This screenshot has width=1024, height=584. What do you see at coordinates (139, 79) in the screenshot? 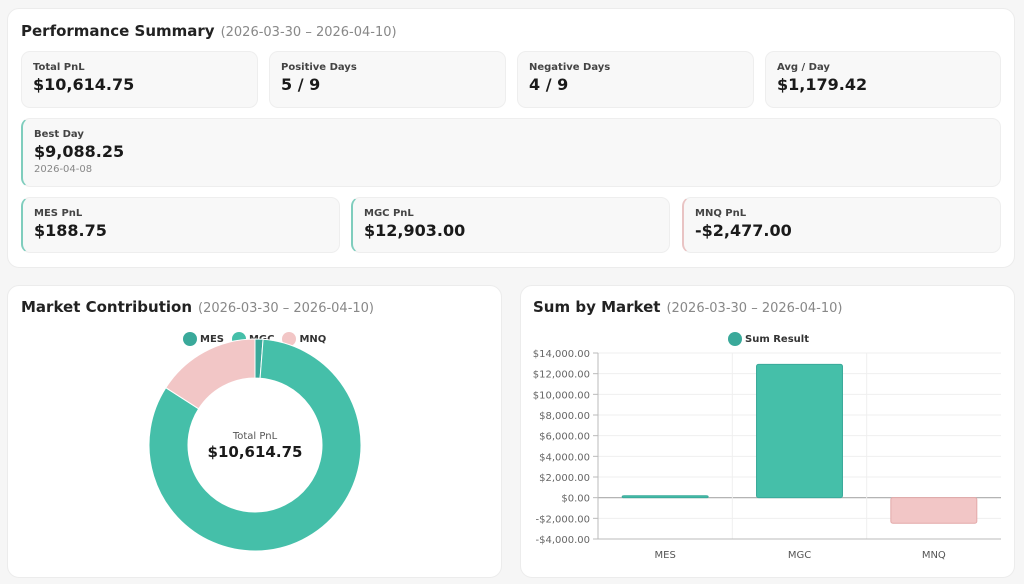
I see `stat-total-pnl: Total PnL $10,614.75` at bounding box center [139, 79].